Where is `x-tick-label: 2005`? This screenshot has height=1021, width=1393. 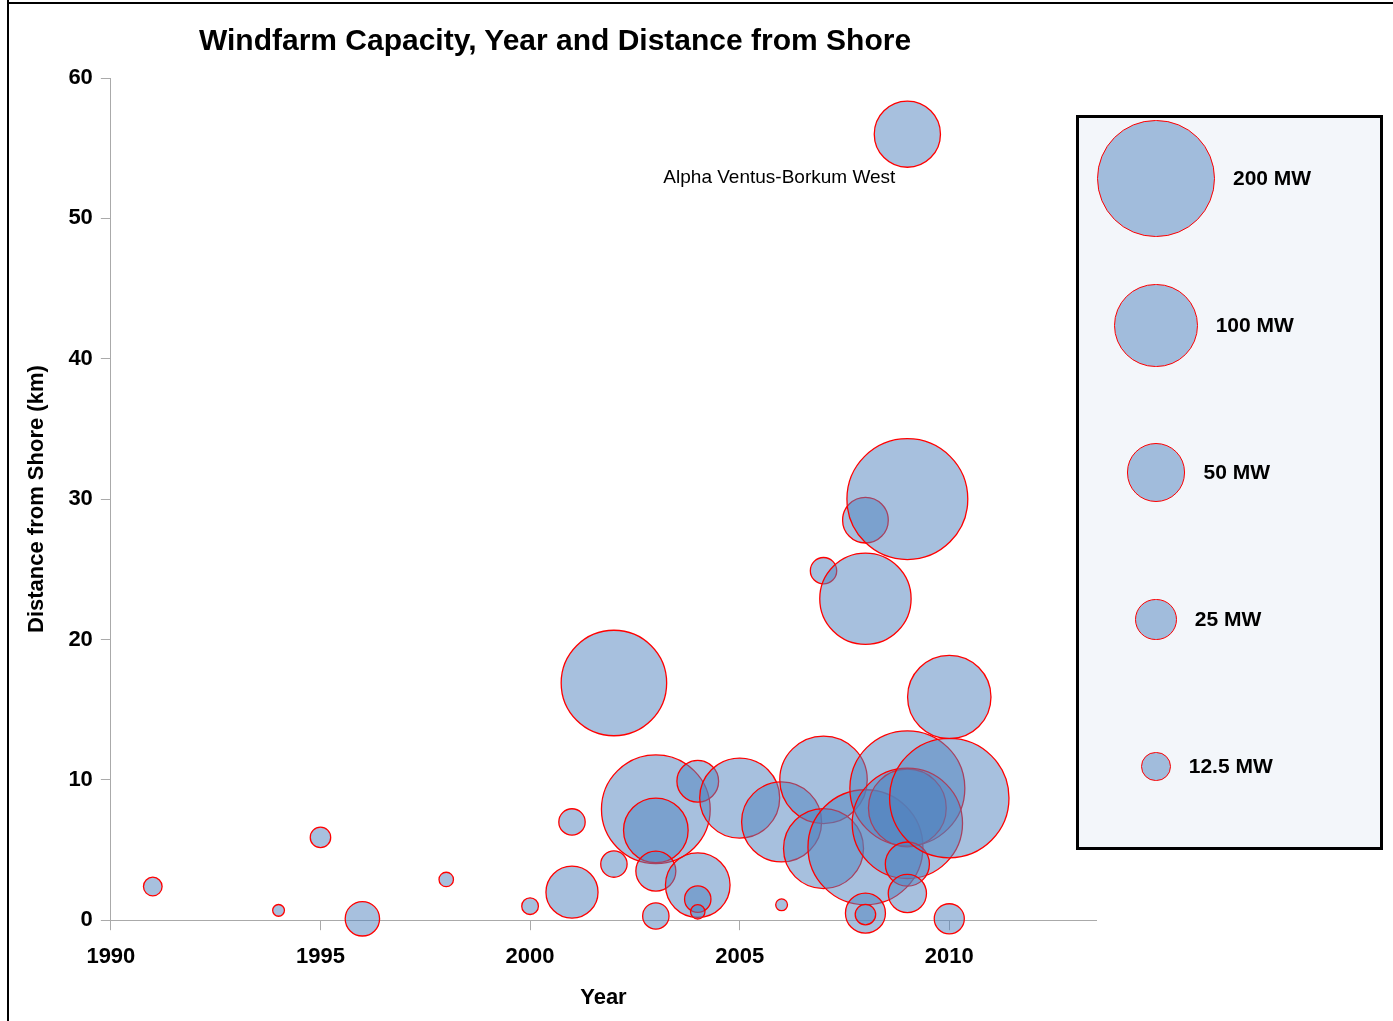
x-tick-label: 2005 is located at coordinates (740, 956).